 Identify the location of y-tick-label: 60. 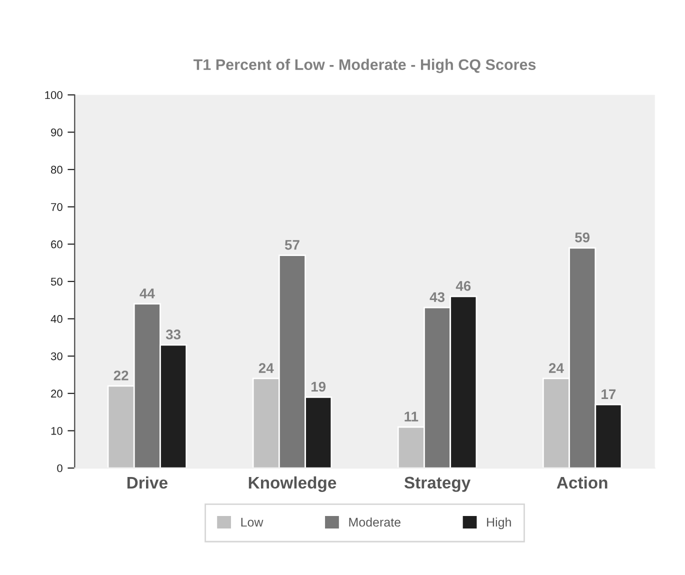
(56, 244).